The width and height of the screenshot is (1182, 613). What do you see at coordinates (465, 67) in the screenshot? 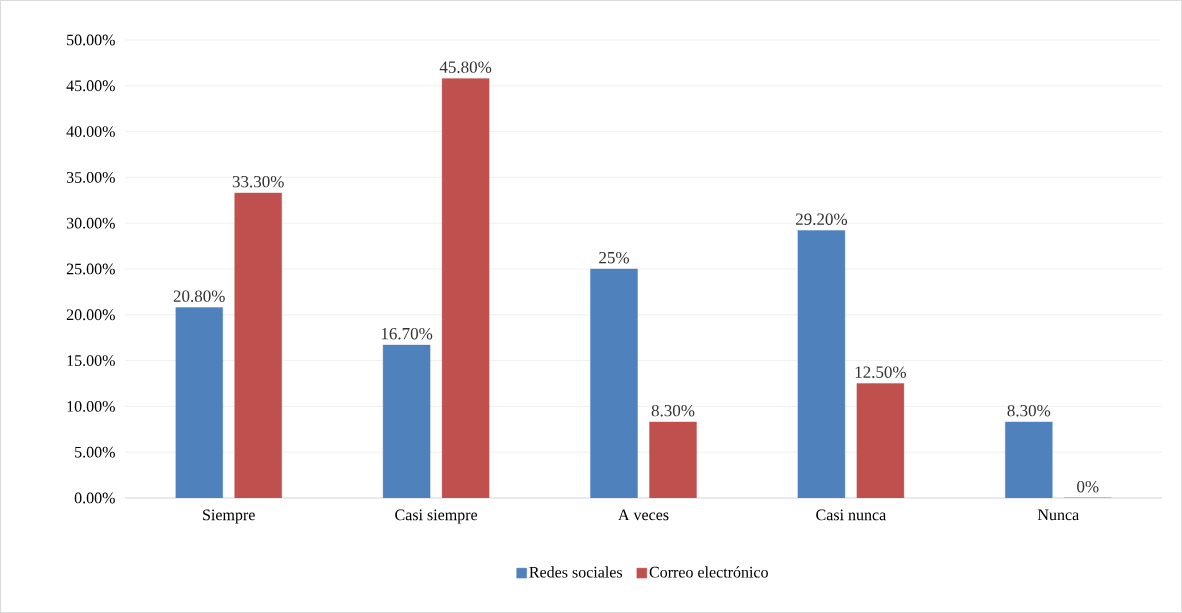
I see `data-label: 45.80%` at bounding box center [465, 67].